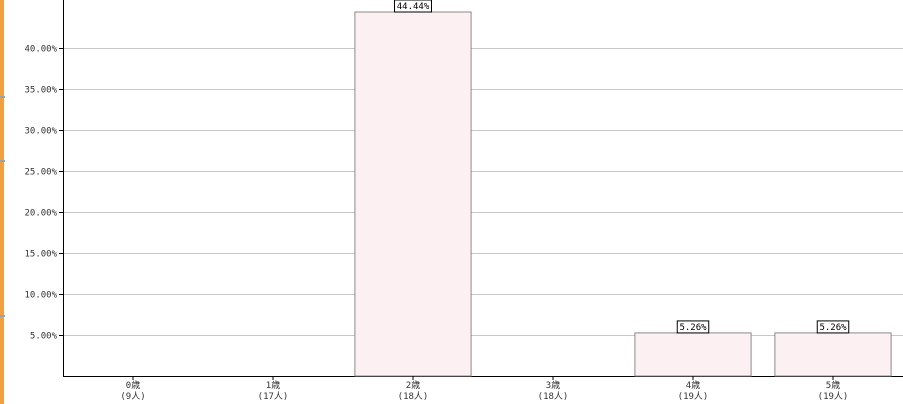  I want to click on y-tick-label: 20.00%, so click(40, 214).